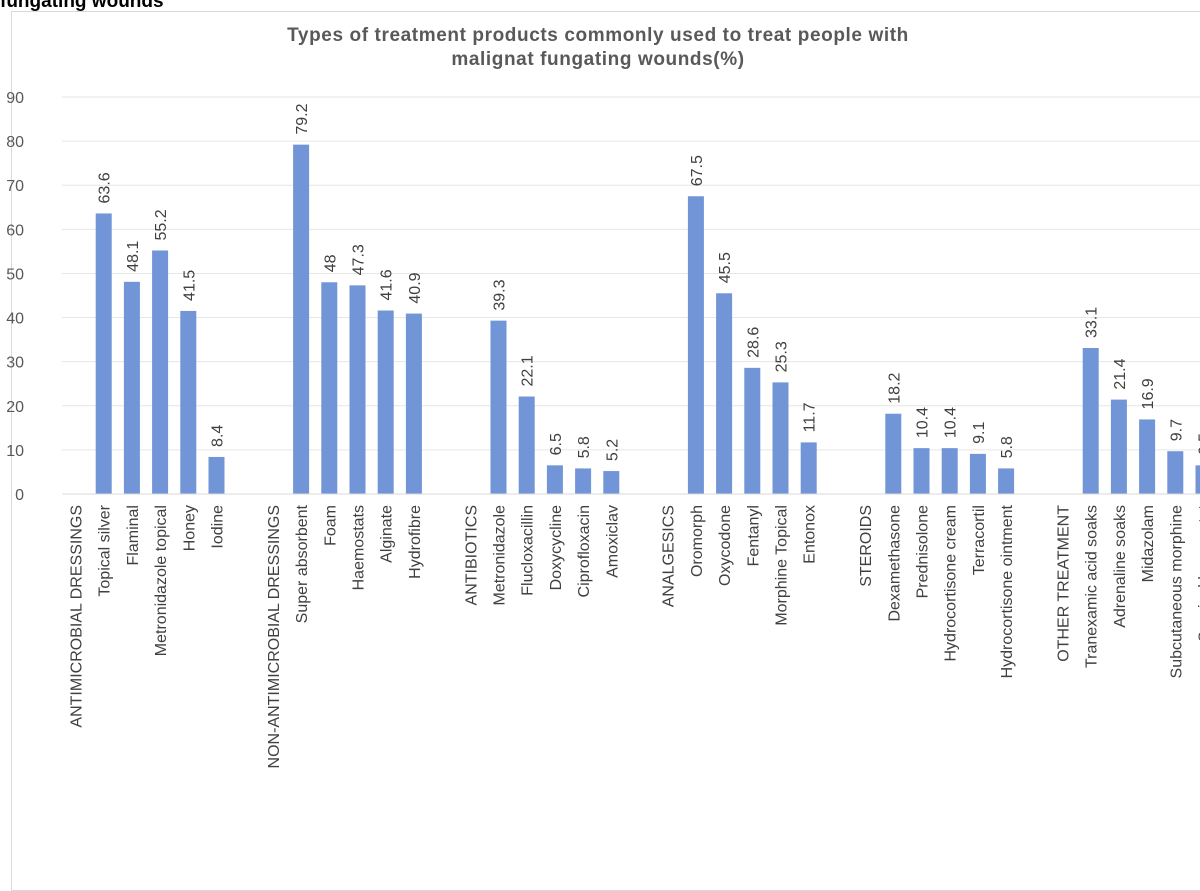  Describe the element at coordinates (1148, 393) in the screenshot. I see `data-label: 16.9` at that location.